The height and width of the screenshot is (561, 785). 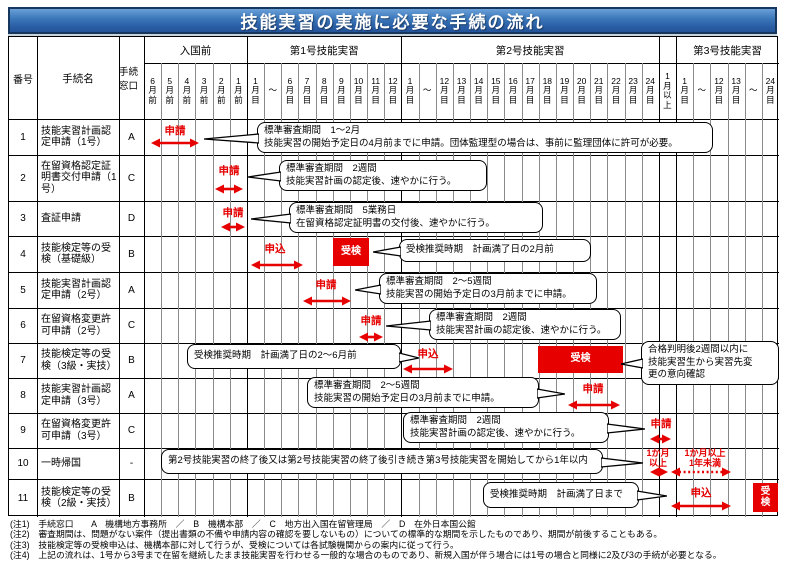 I want to click on vertical-char: 6, so click(x=152, y=80).